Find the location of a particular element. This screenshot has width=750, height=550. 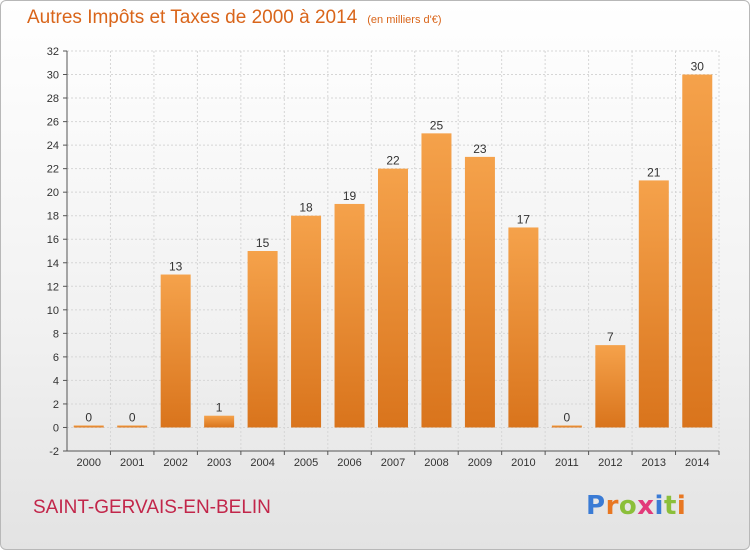

data-label: 19 is located at coordinates (350, 196).